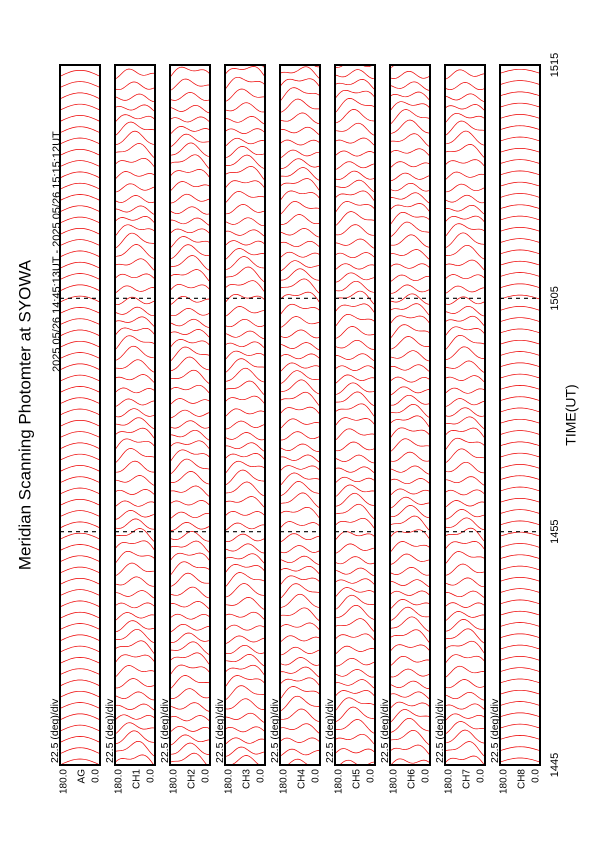  What do you see at coordinates (192, 779) in the screenshot?
I see `channel-label: CH2` at bounding box center [192, 779].